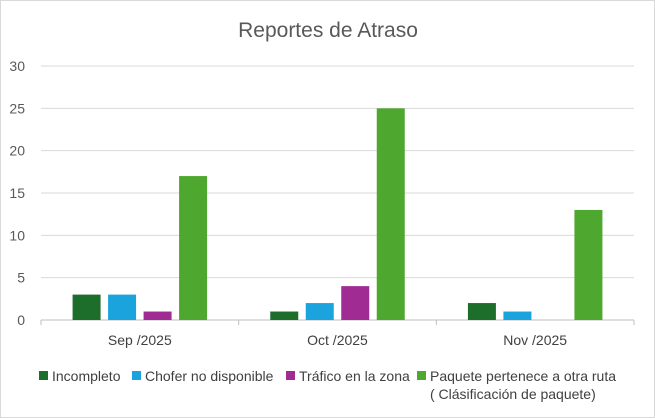 This screenshot has height=418, width=655. Describe the element at coordinates (354, 376) in the screenshot. I see `legend-label: Tráfico en la zona` at that location.